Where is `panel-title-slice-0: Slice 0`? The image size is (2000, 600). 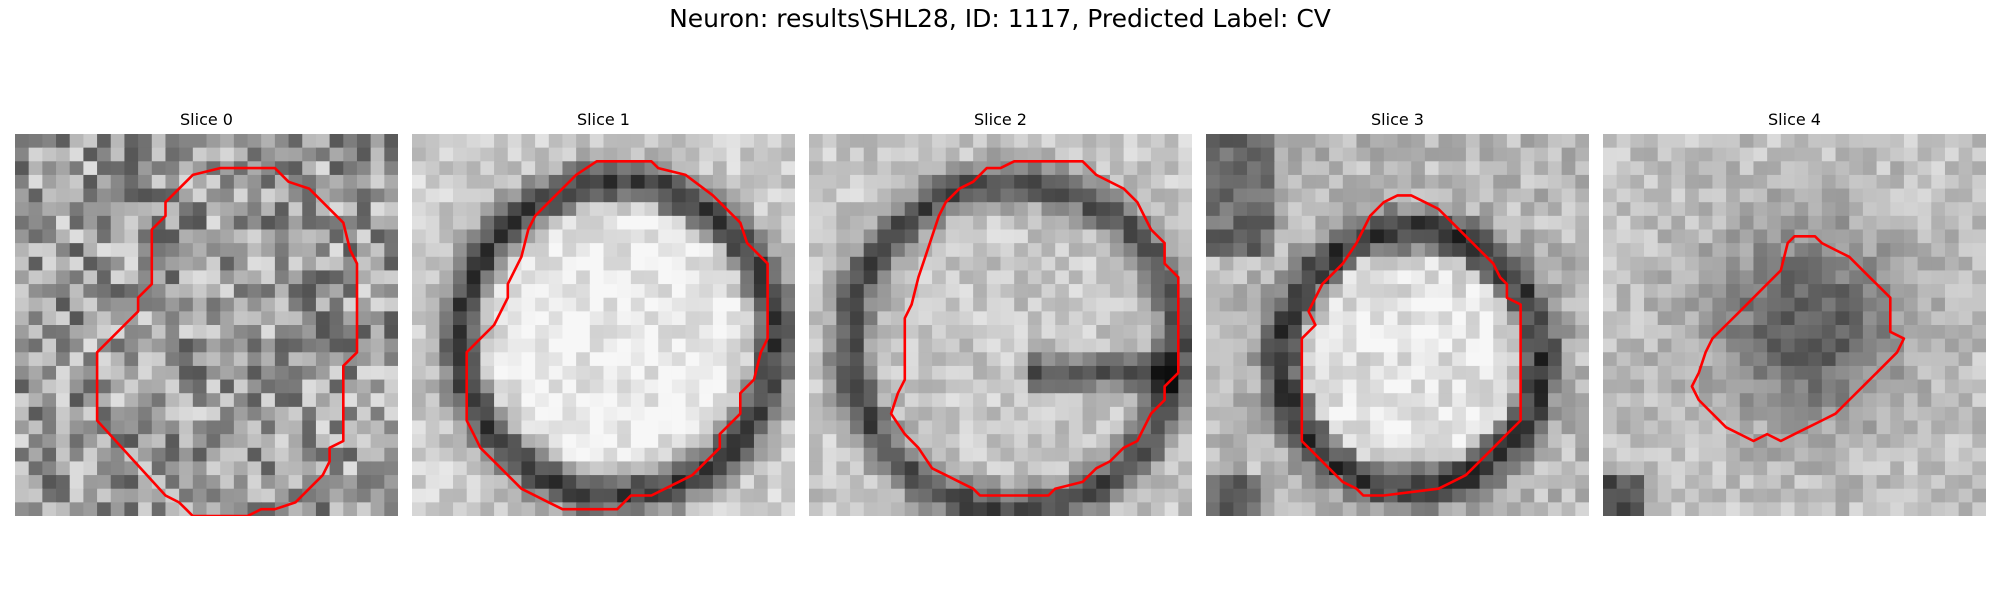
panel-title-slice-0: Slice 0 is located at coordinates (206, 119).